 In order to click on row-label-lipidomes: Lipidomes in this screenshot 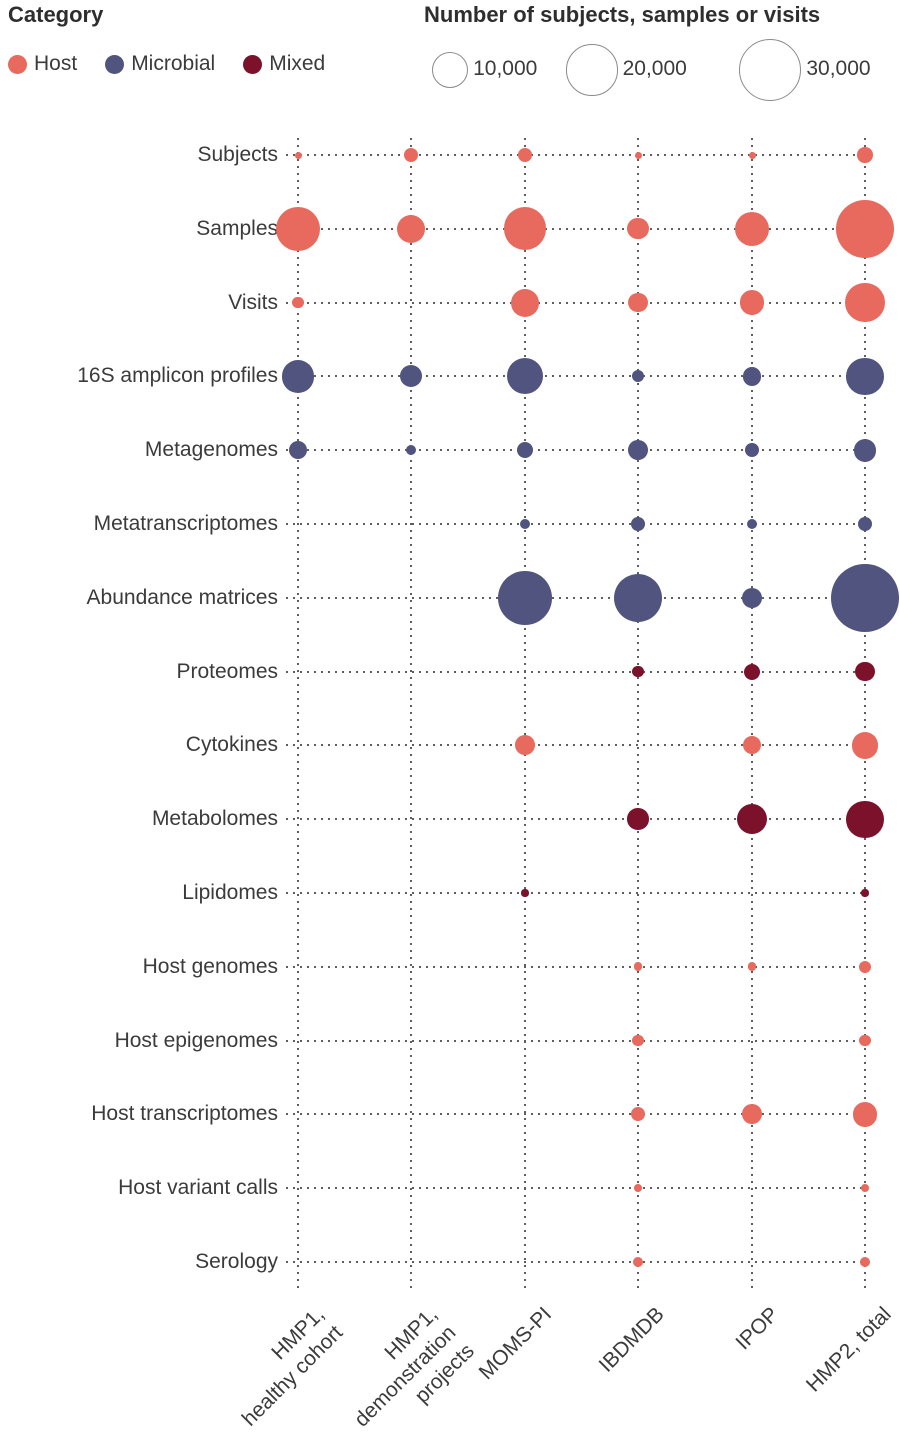, I will do `click(230, 892)`.